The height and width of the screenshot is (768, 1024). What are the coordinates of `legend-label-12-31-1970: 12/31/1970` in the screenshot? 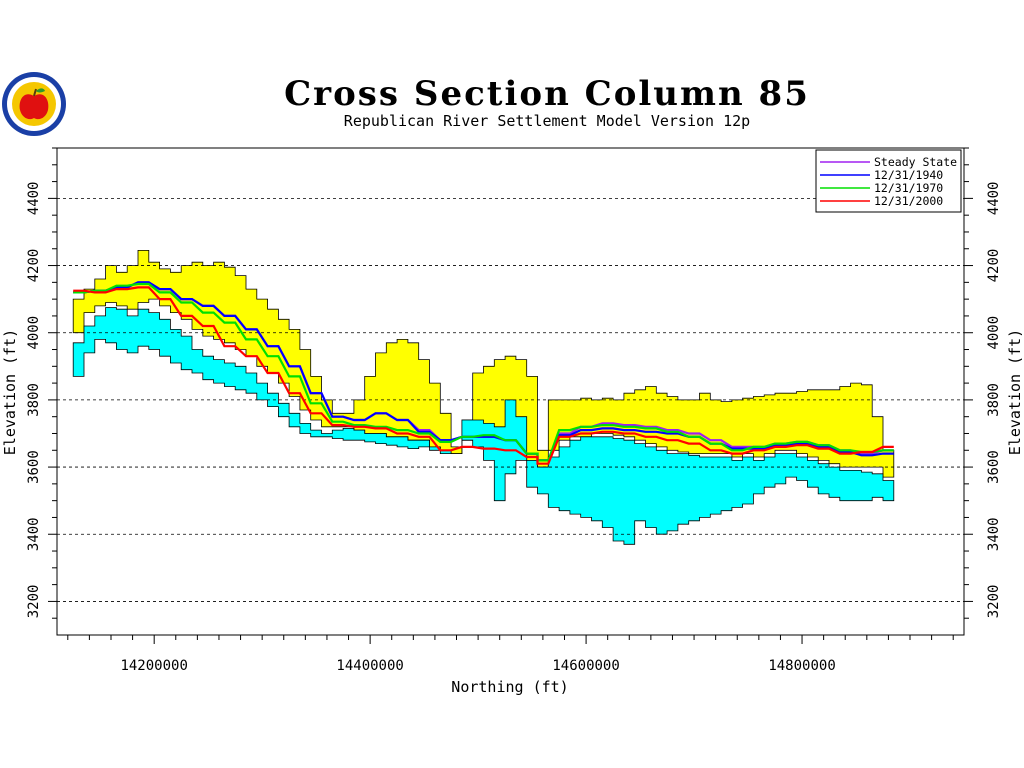 It's located at (908, 188).